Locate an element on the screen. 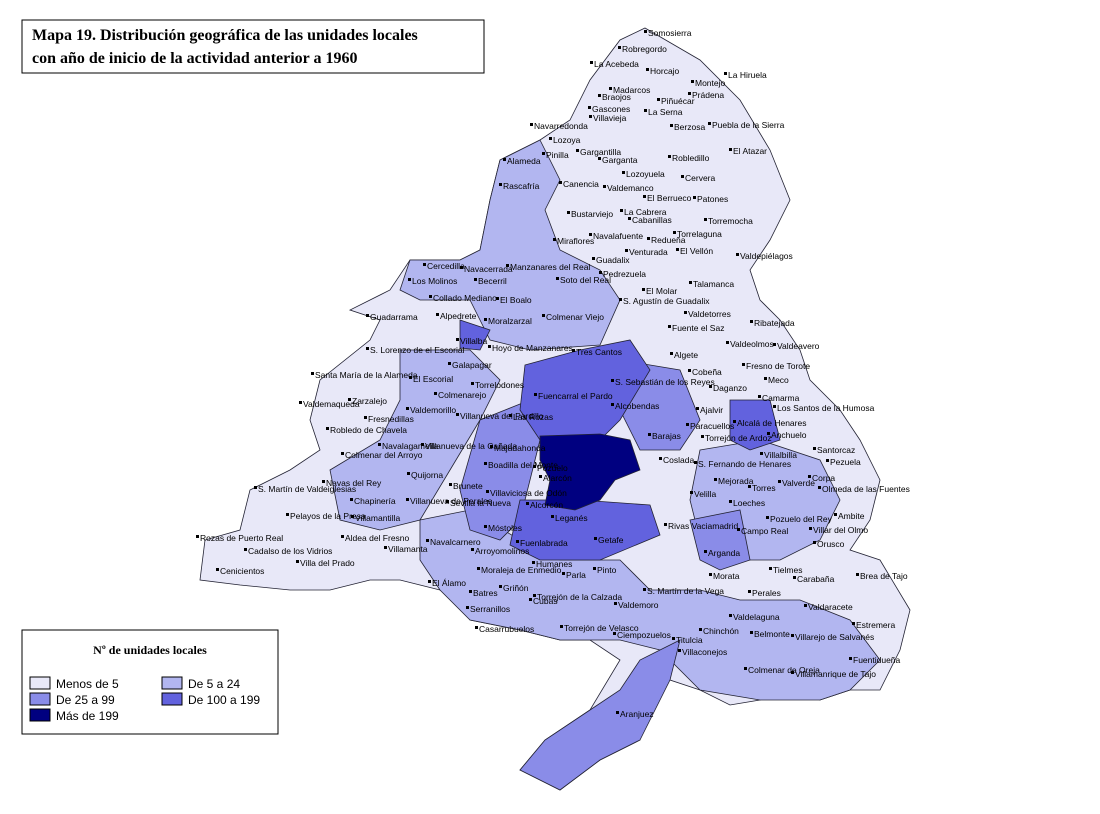 This screenshot has width=1100, height=814. legend-label: De 100 a 199 is located at coordinates (224, 700).